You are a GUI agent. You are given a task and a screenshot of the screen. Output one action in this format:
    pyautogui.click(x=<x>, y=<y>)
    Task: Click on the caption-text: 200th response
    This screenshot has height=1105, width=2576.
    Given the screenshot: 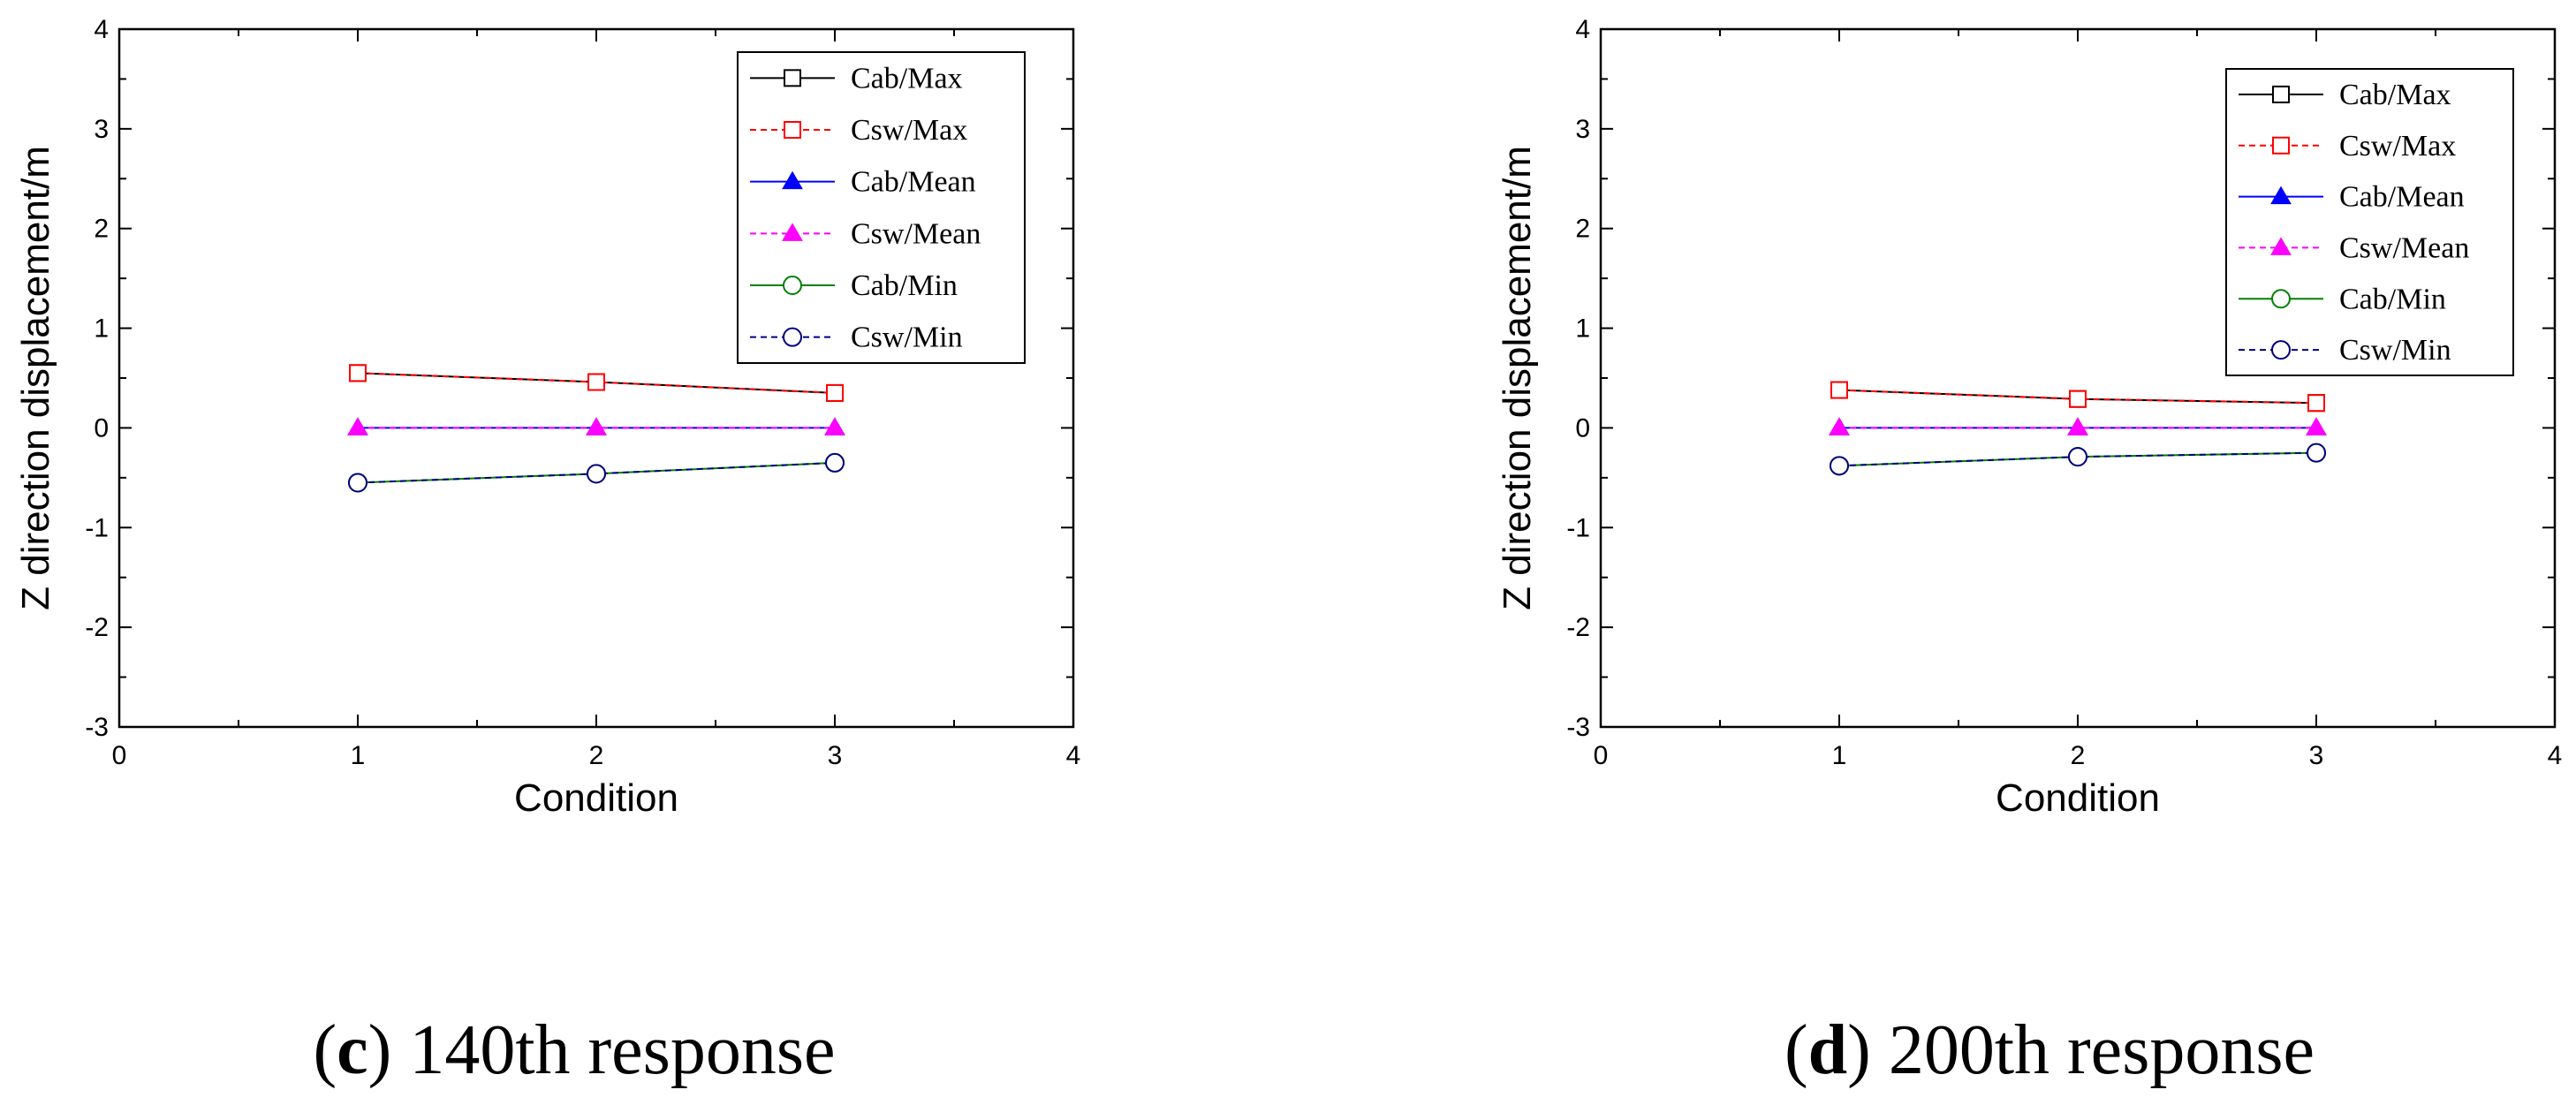 What is the action you would take?
    pyautogui.click(x=2093, y=1050)
    